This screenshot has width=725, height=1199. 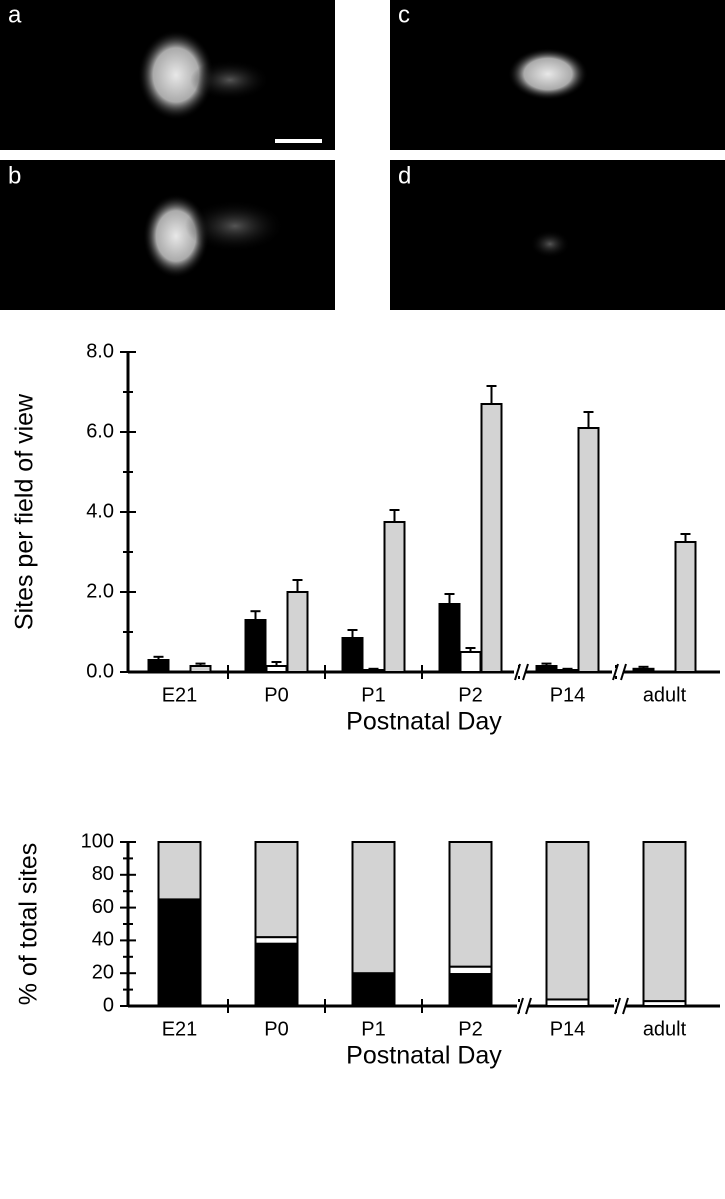 What do you see at coordinates (103, 972) in the screenshot?
I see `y-tick-label: 20` at bounding box center [103, 972].